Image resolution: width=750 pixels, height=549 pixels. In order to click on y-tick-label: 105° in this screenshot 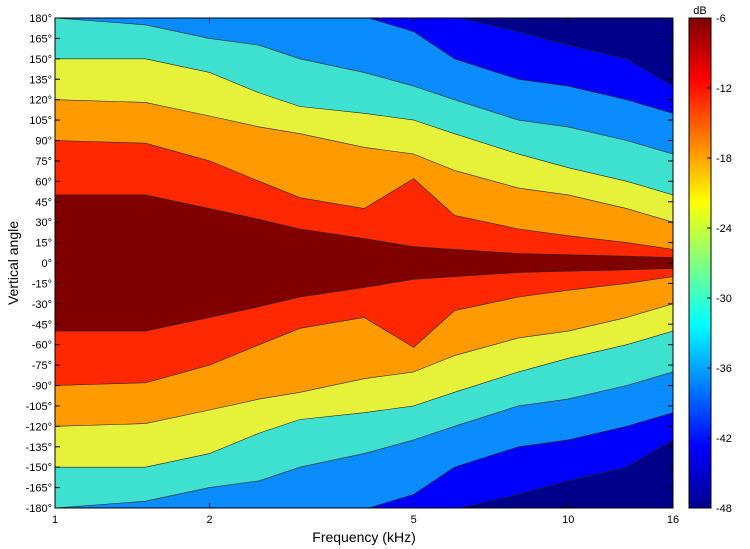, I will do `click(40, 121)`.